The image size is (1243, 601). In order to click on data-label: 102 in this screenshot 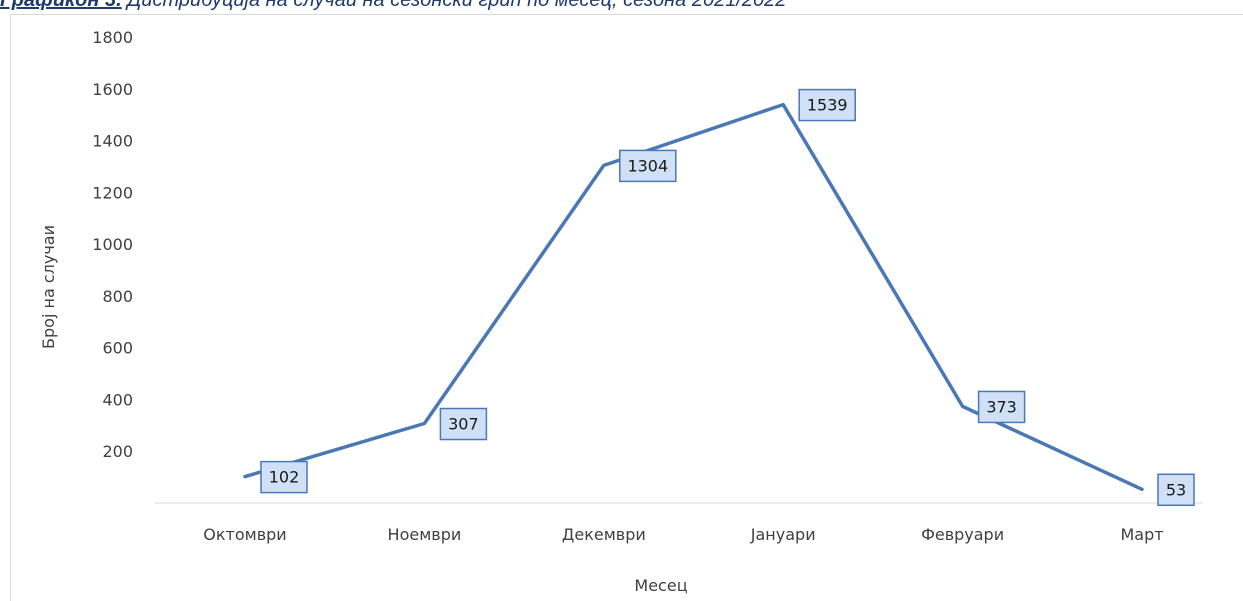, I will do `click(284, 477)`.